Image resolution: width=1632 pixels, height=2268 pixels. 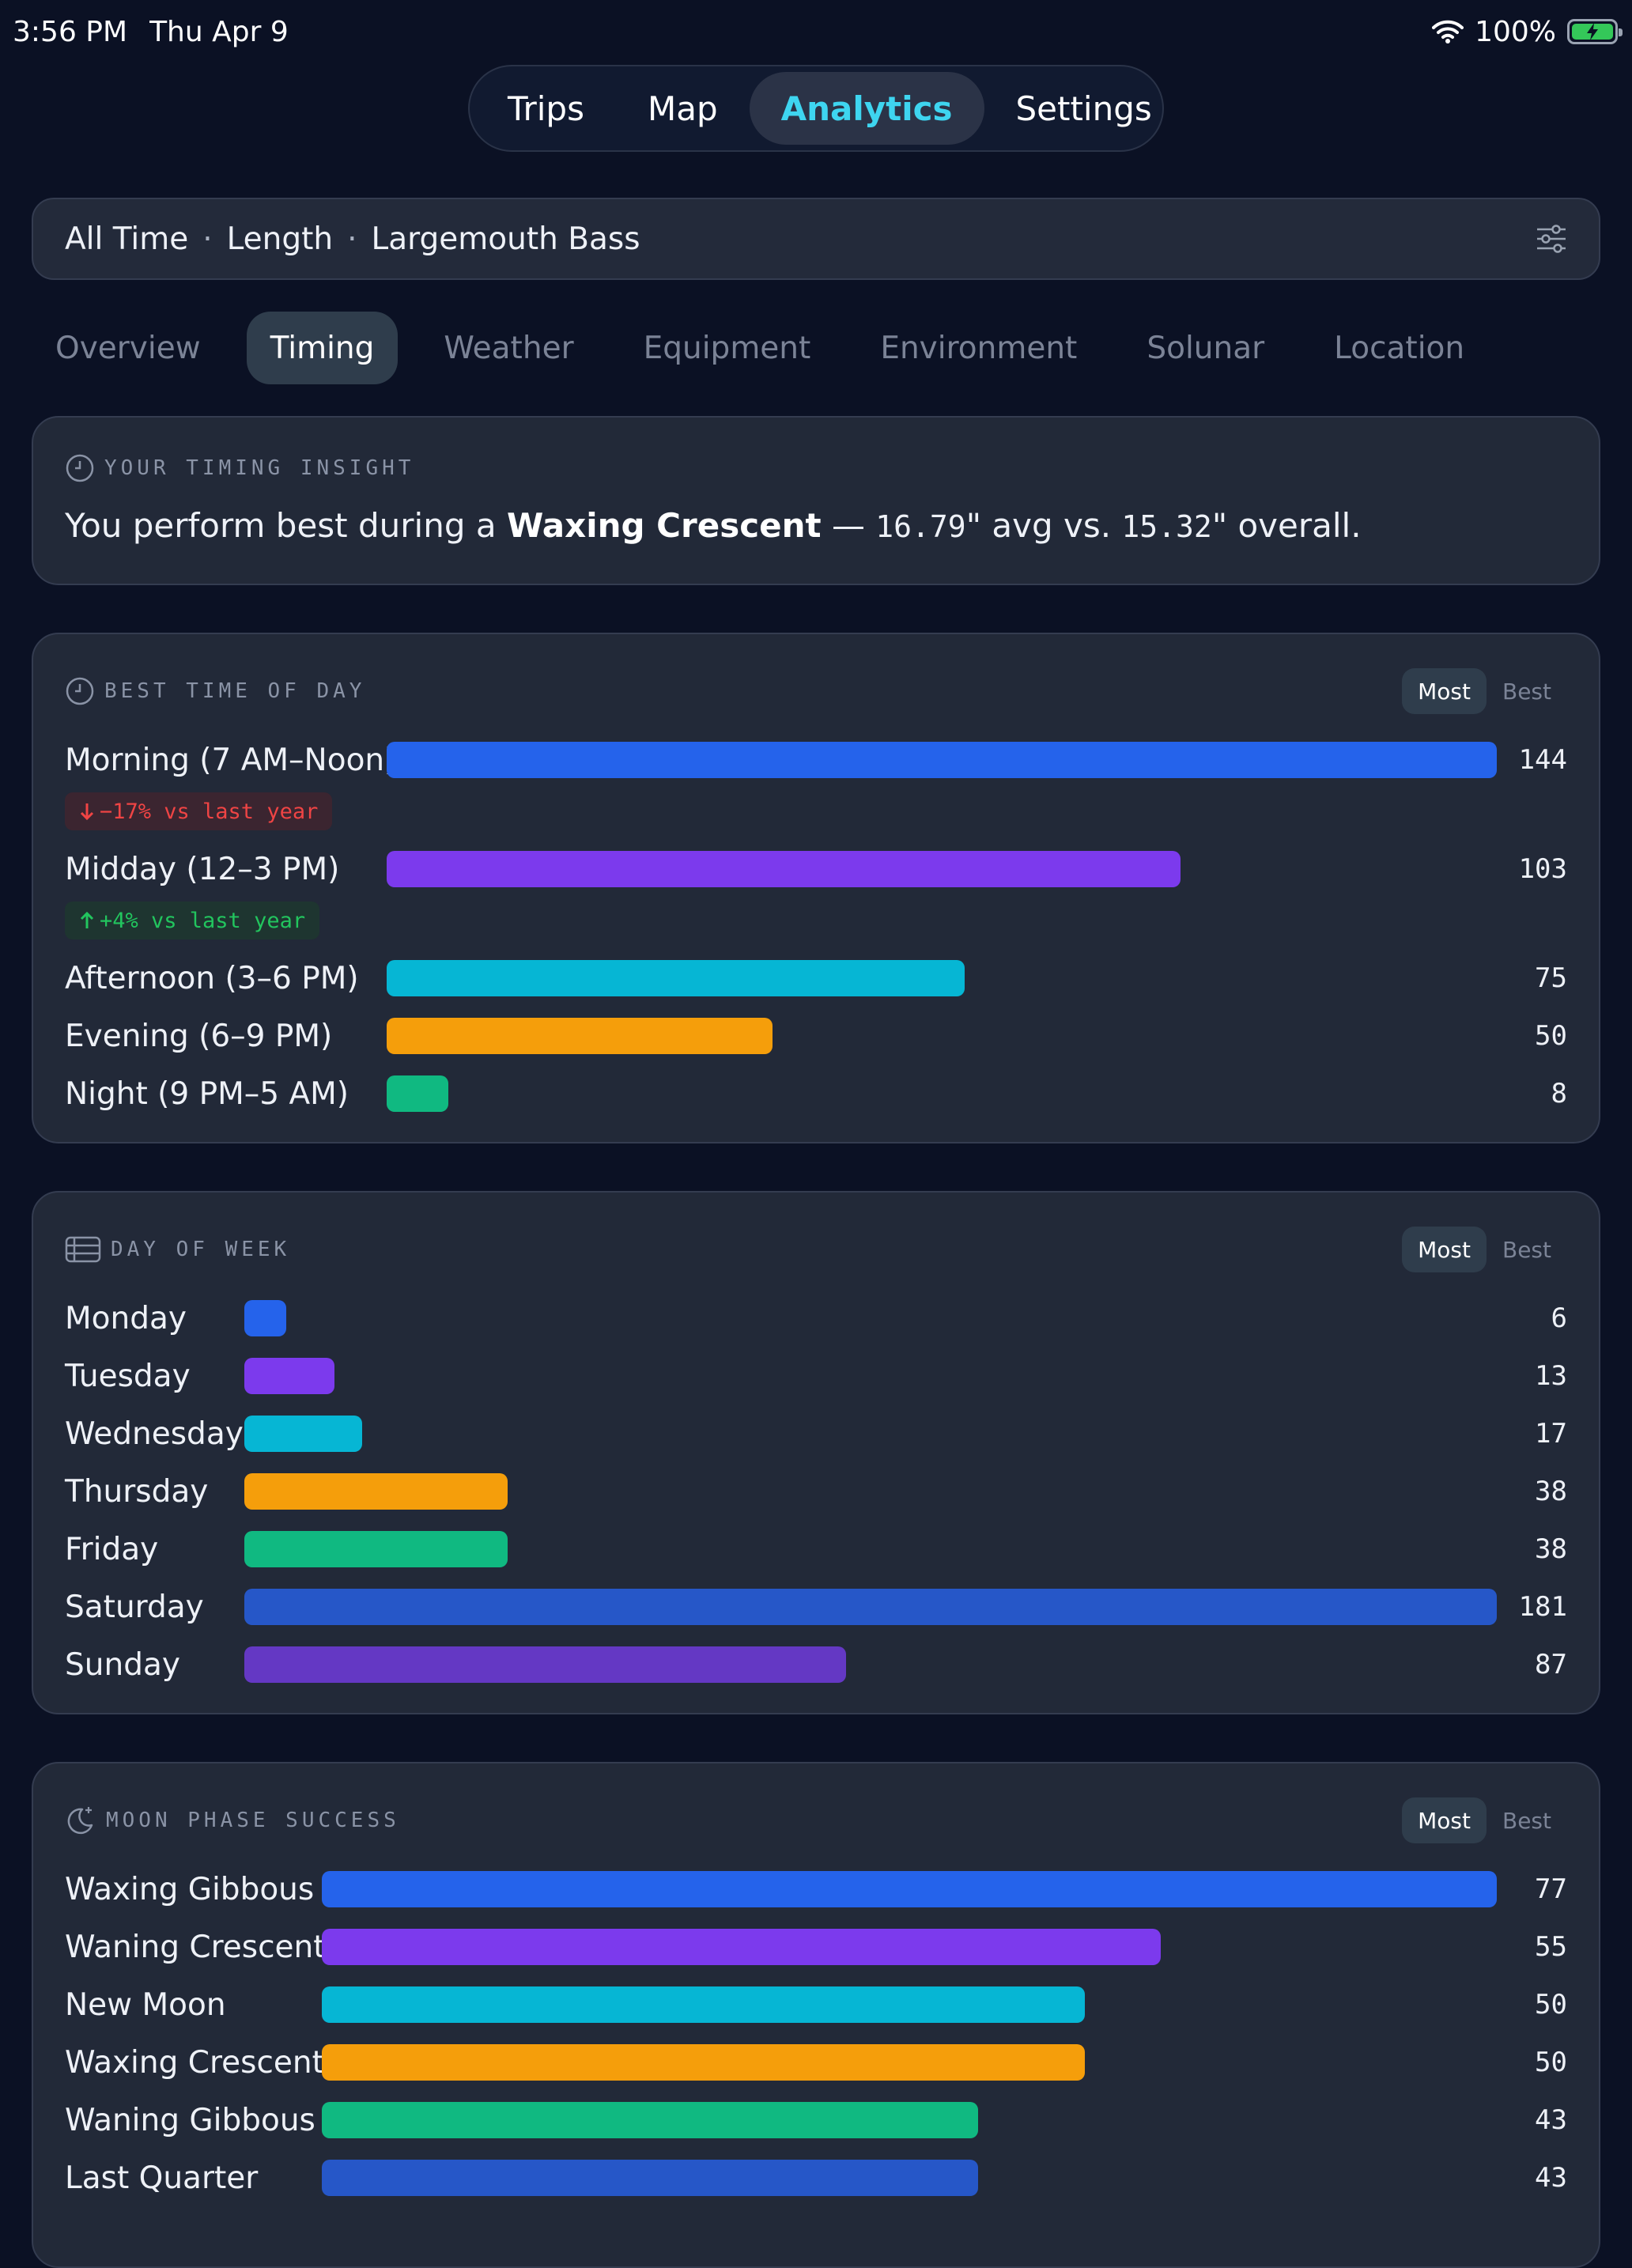 I want to click on bar-label: Sunday, so click(x=122, y=1664).